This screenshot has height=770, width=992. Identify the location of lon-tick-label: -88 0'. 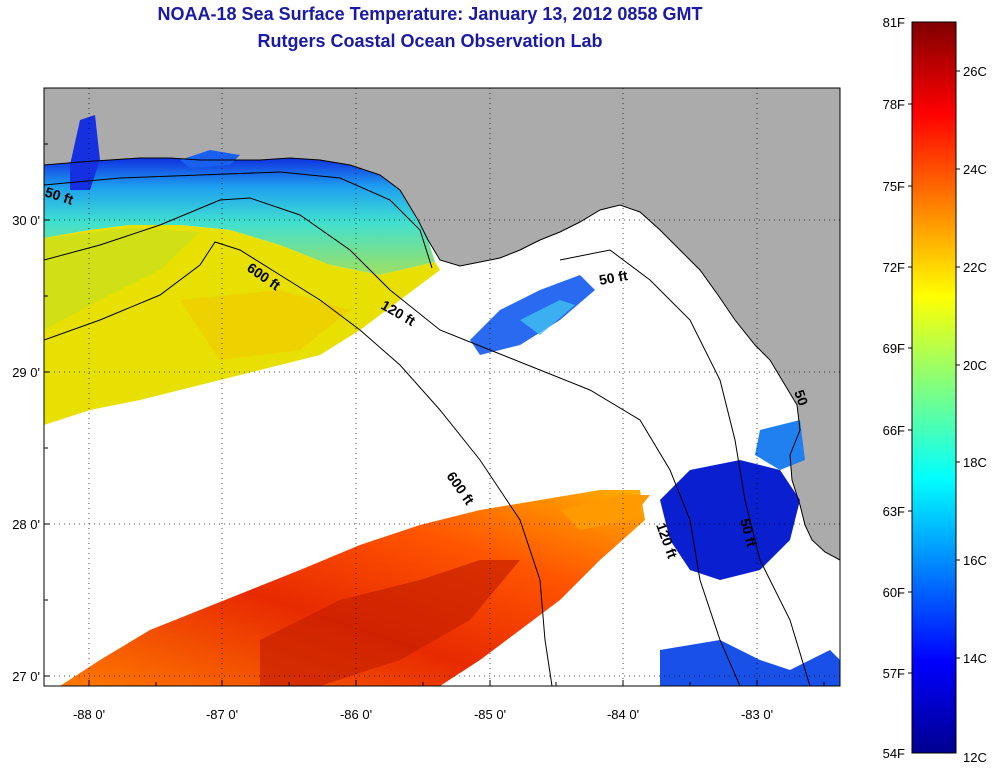
(89, 714).